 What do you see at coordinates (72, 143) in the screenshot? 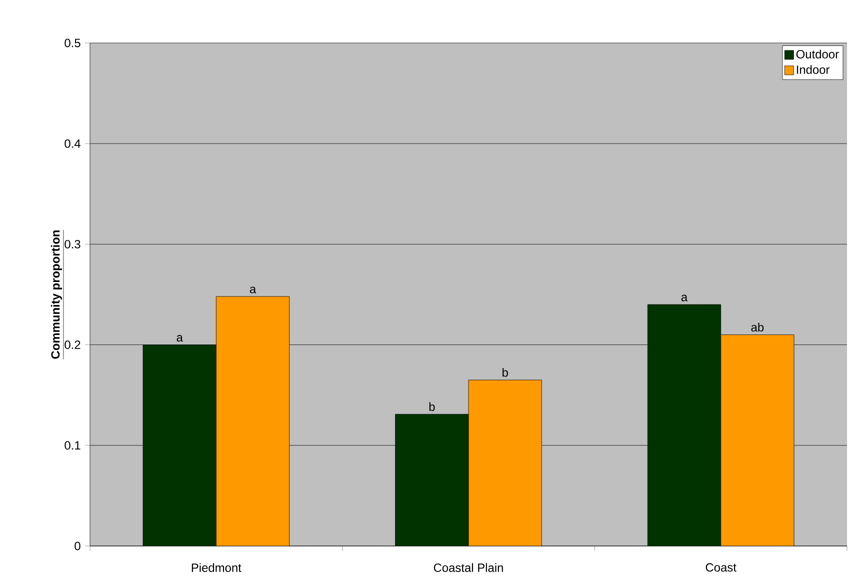
I see `y-tick-label: 0.4` at bounding box center [72, 143].